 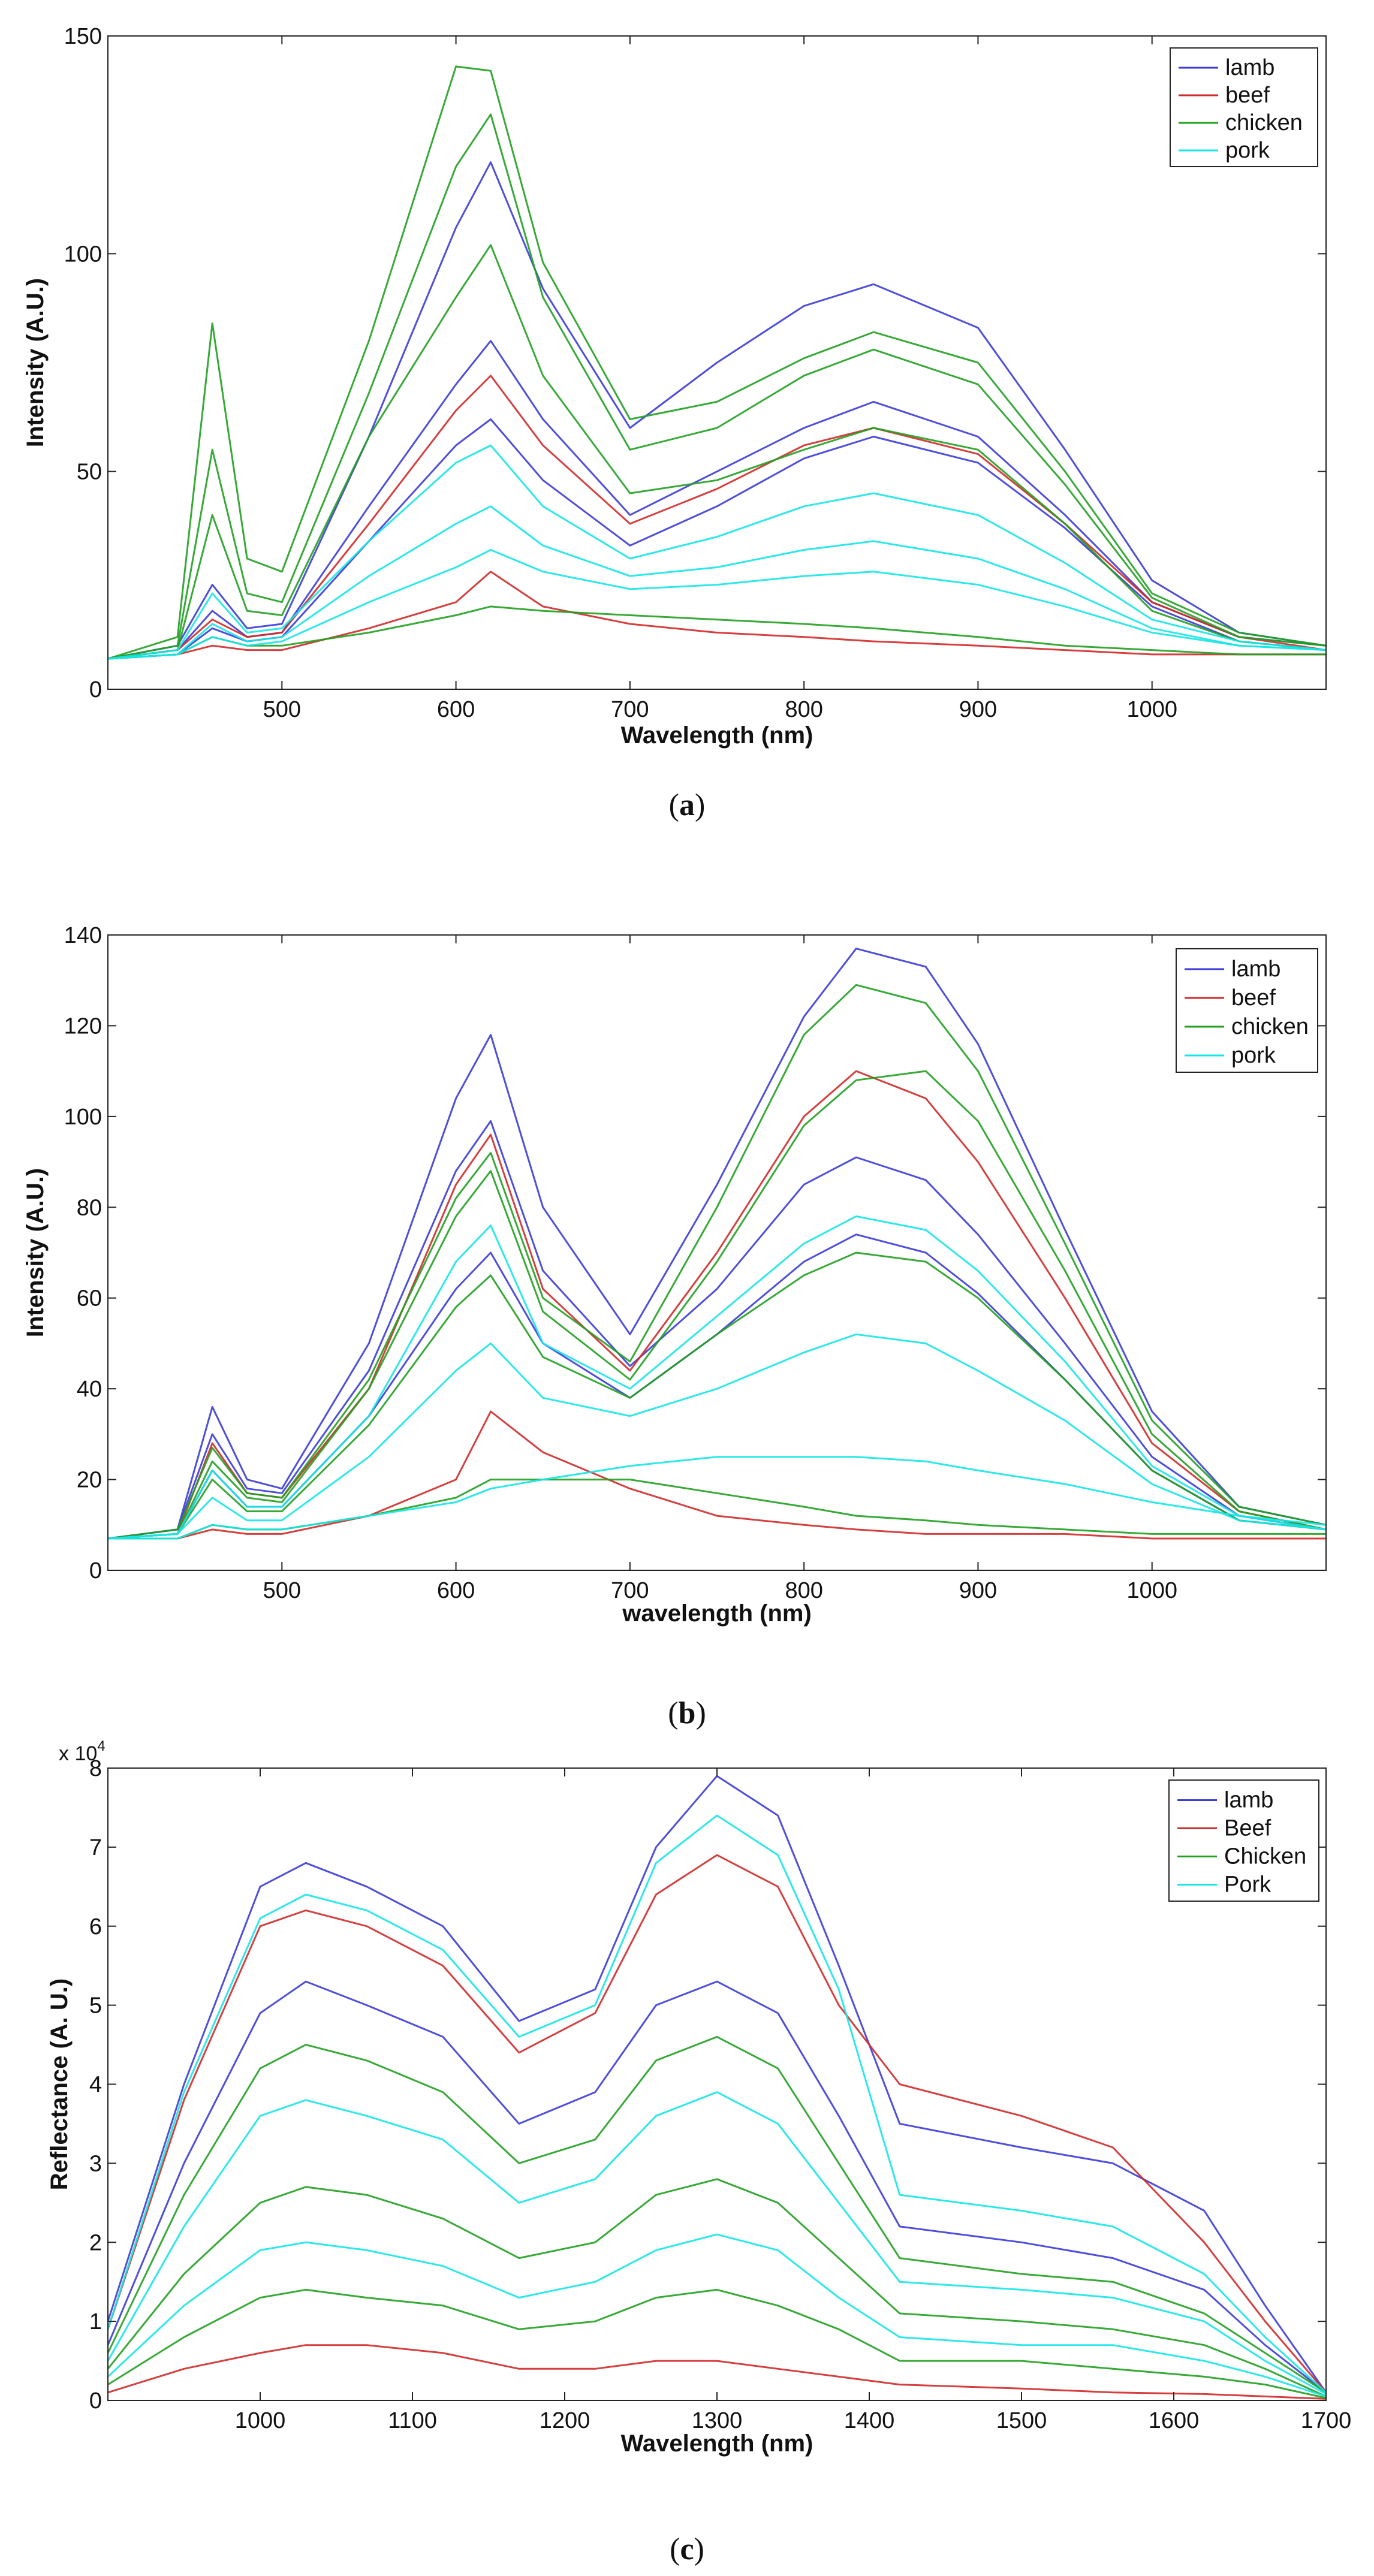 I want to click on x-tick-label: 1300, so click(x=718, y=2420).